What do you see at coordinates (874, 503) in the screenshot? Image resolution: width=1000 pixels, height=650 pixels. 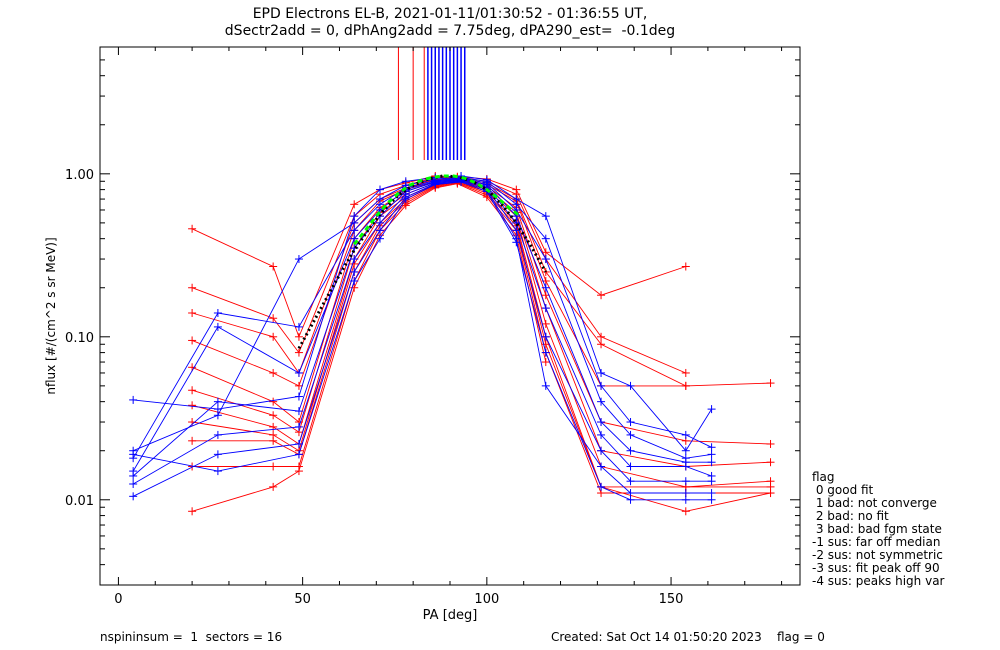 I see `flag-legend-item: 1 bad: not converge` at bounding box center [874, 503].